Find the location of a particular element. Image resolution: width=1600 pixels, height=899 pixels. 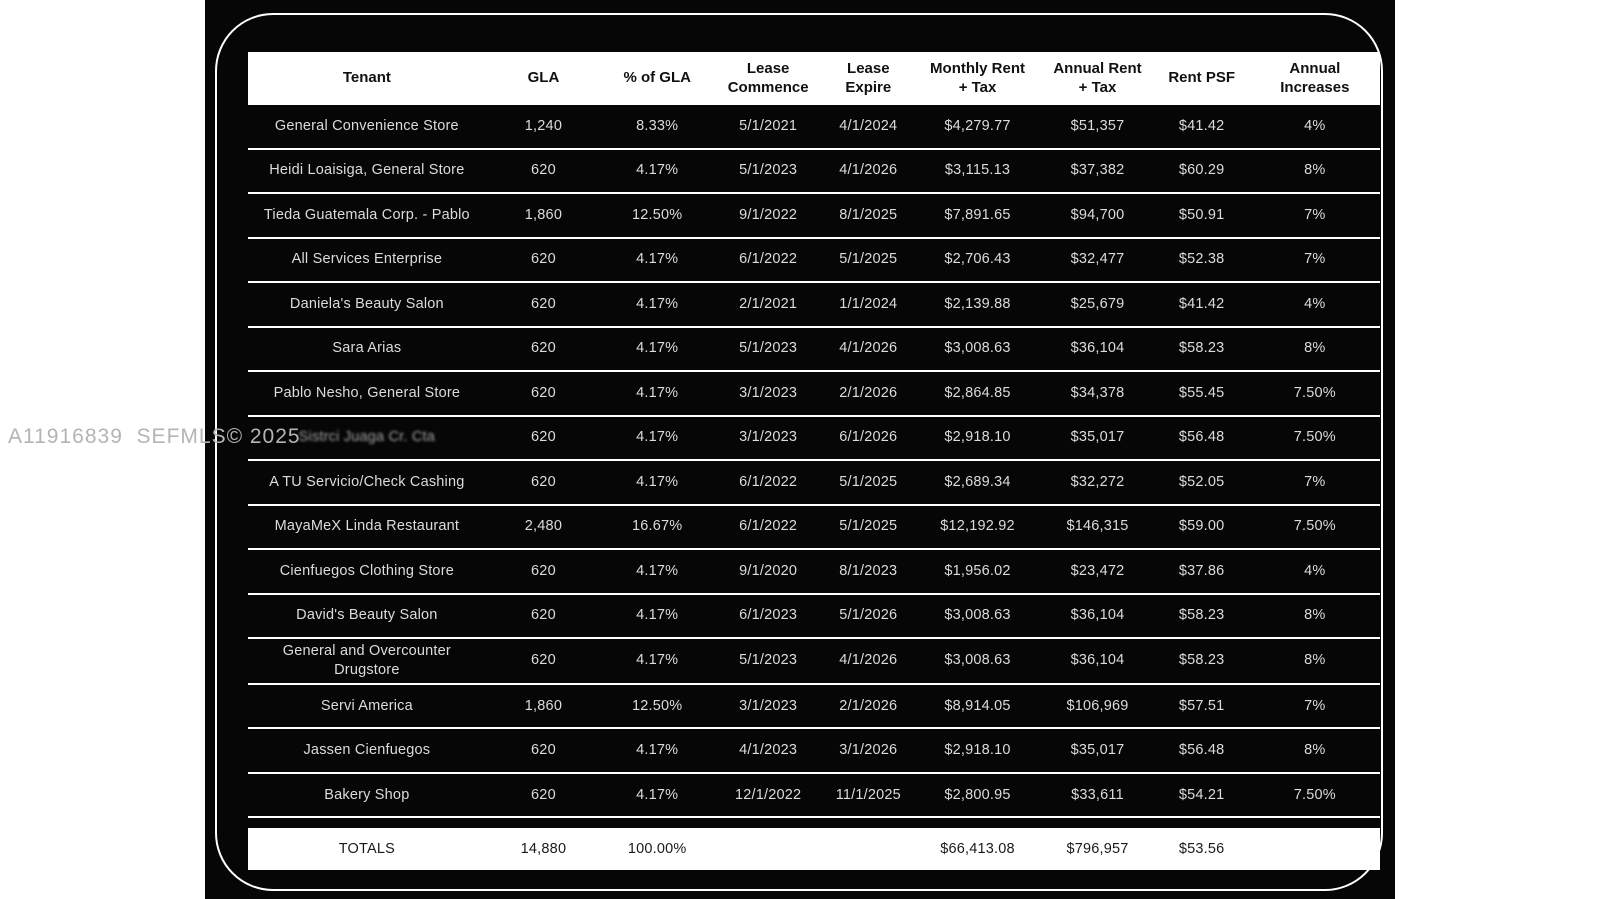

totals-monthly-rent: $66,413.08 is located at coordinates (977, 848).